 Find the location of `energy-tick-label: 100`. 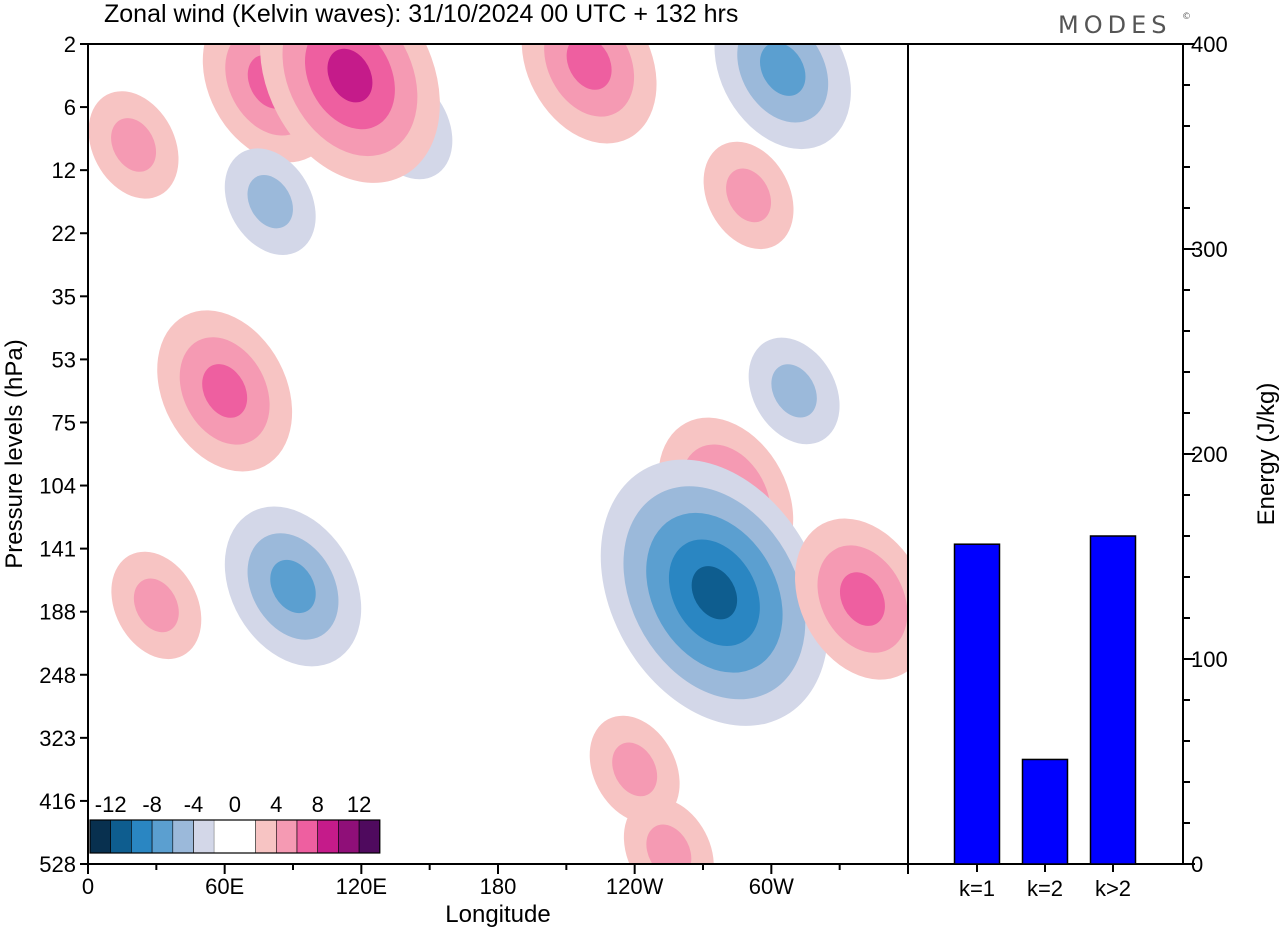

energy-tick-label: 100 is located at coordinates (1209, 659).